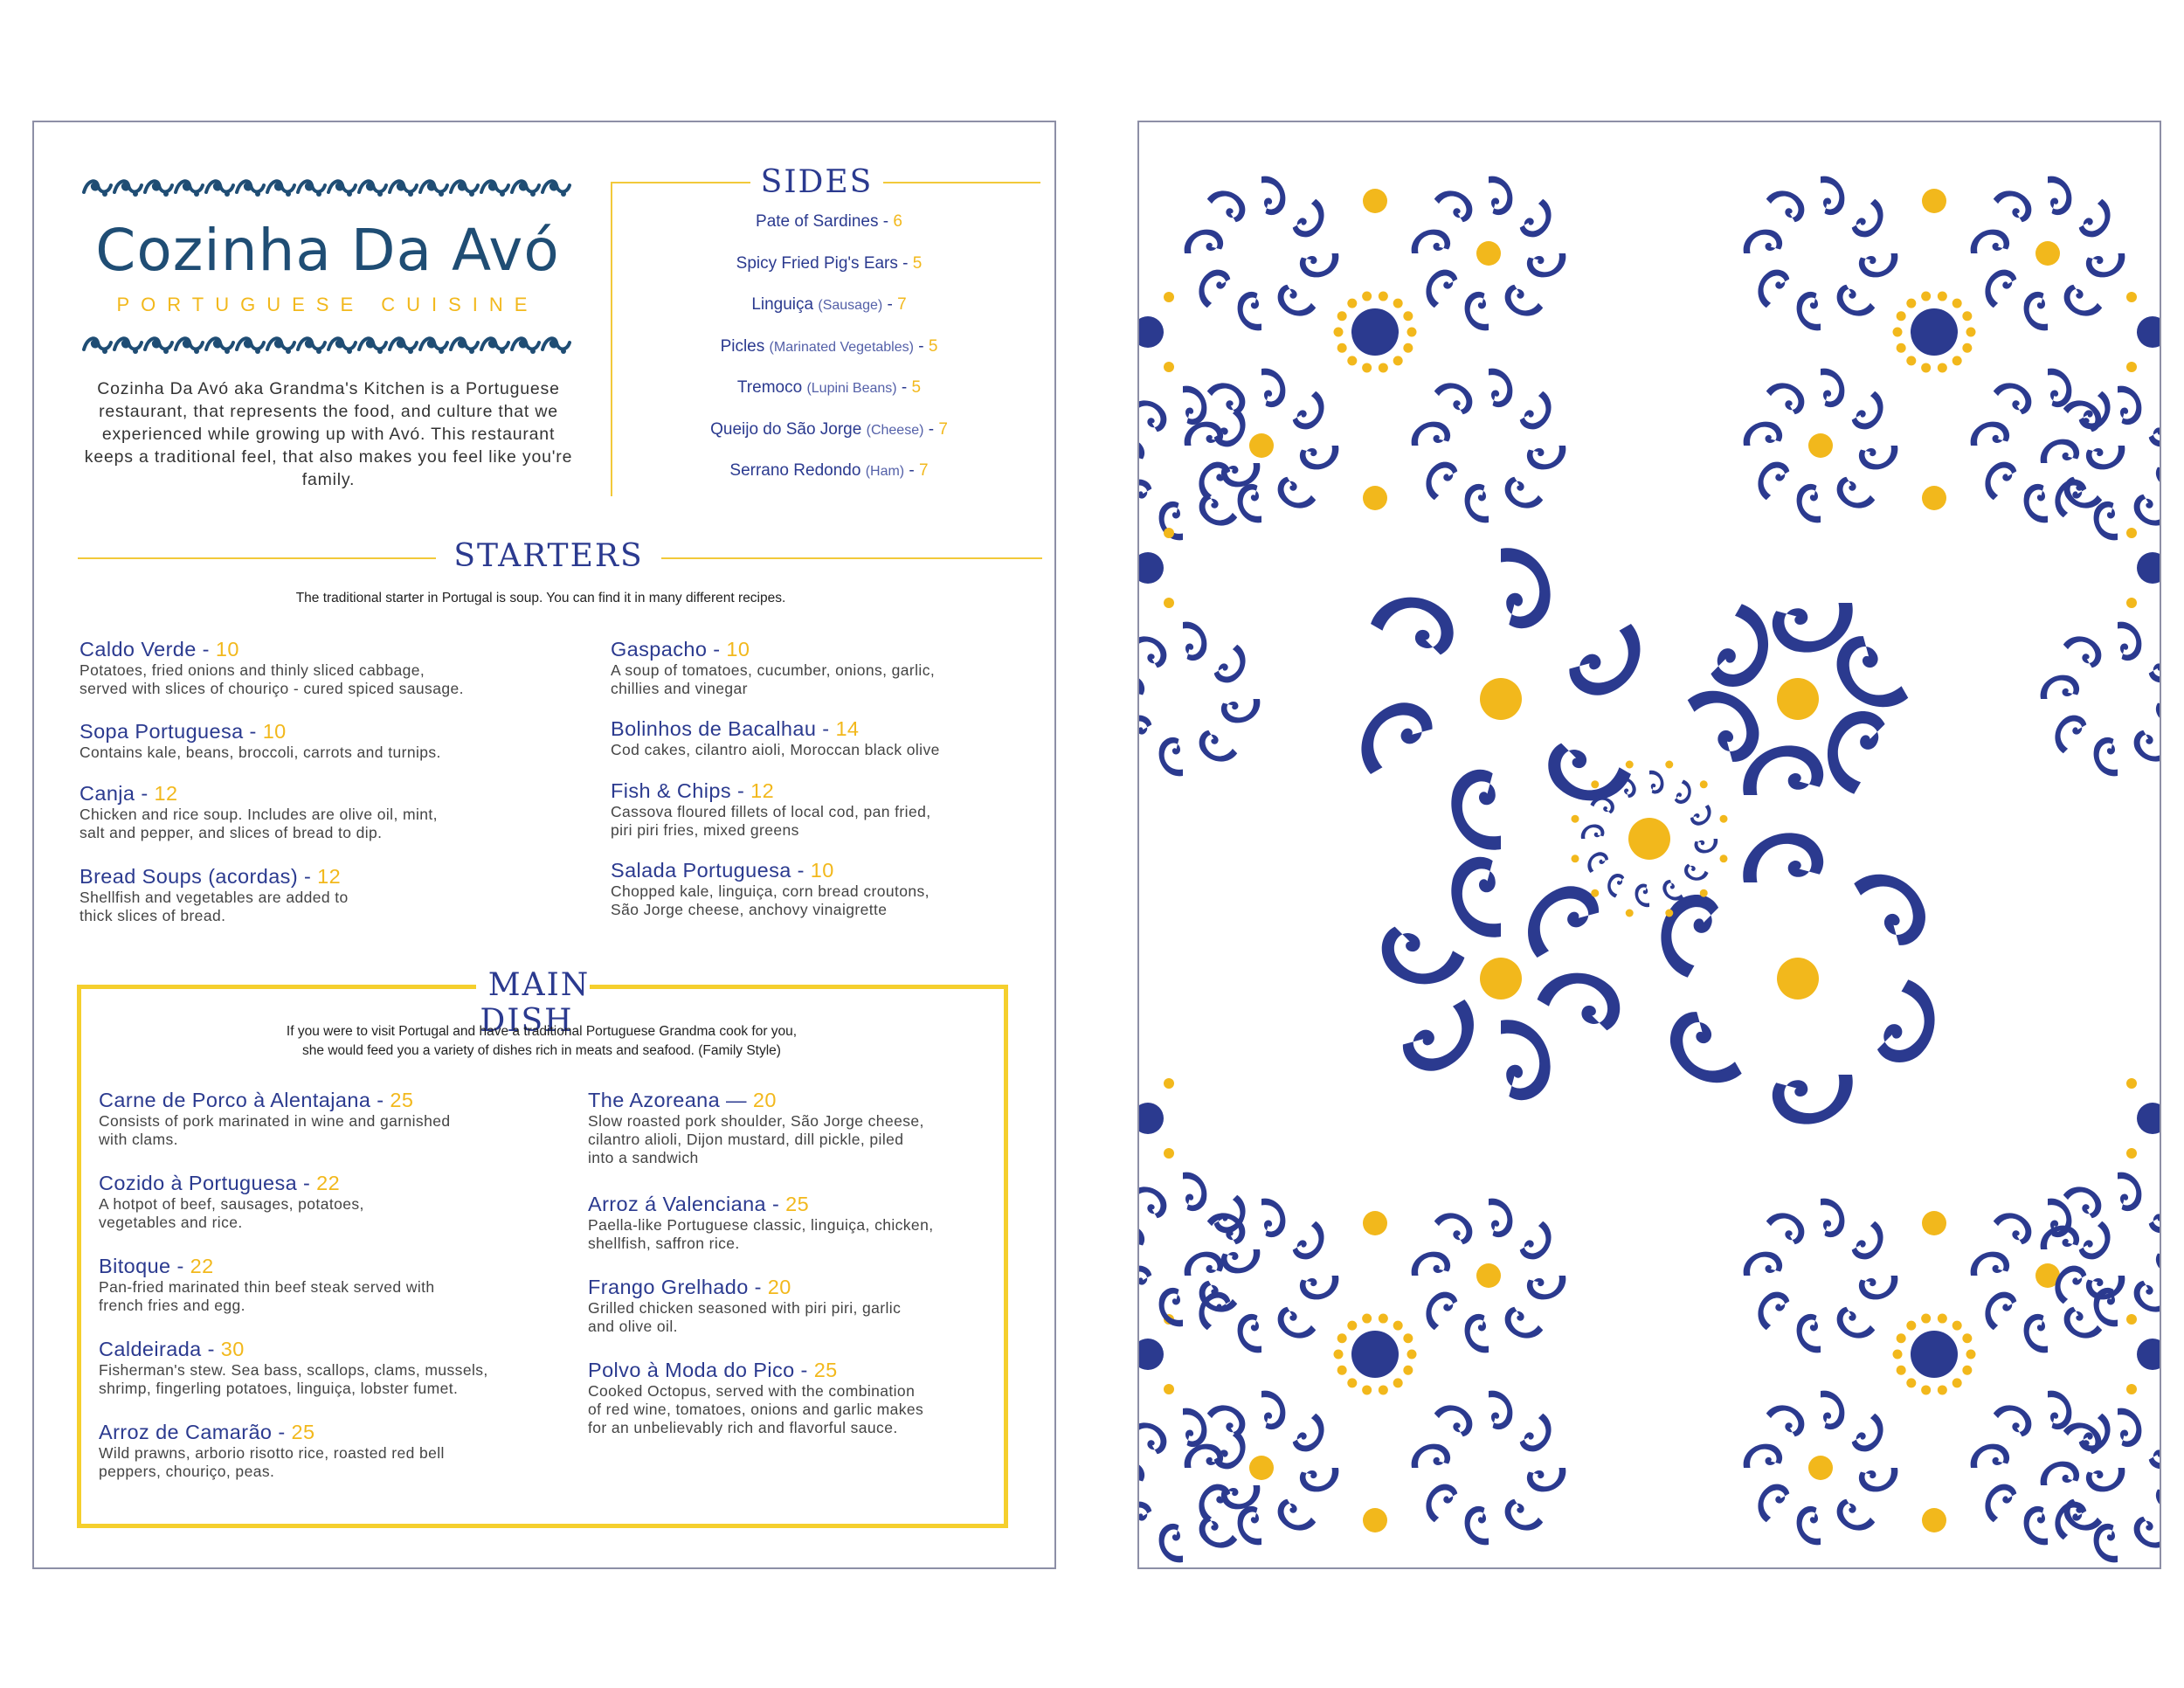 Image resolution: width=2184 pixels, height=1688 pixels. I want to click on dish-name-line: The Azoreana — 20, so click(815, 1100).